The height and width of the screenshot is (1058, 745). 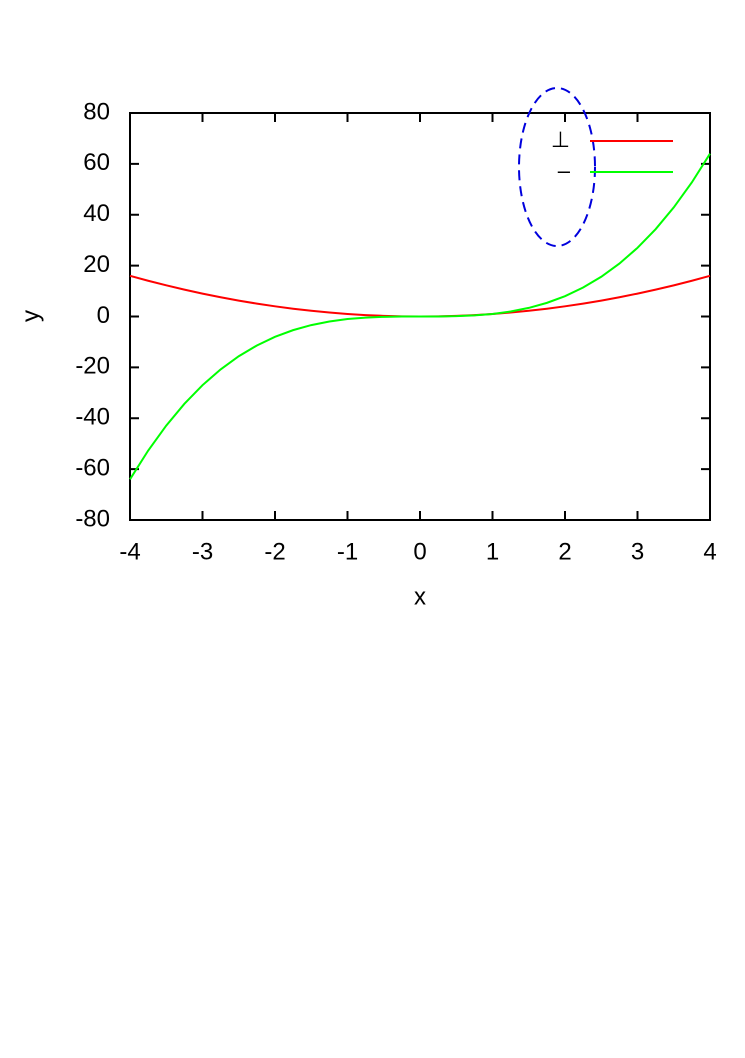 I want to click on y-axis-label: y, so click(x=30, y=316).